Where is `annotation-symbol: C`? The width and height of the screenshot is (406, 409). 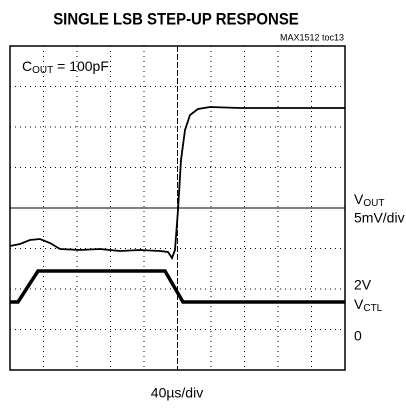 annotation-symbol: C is located at coordinates (27, 66).